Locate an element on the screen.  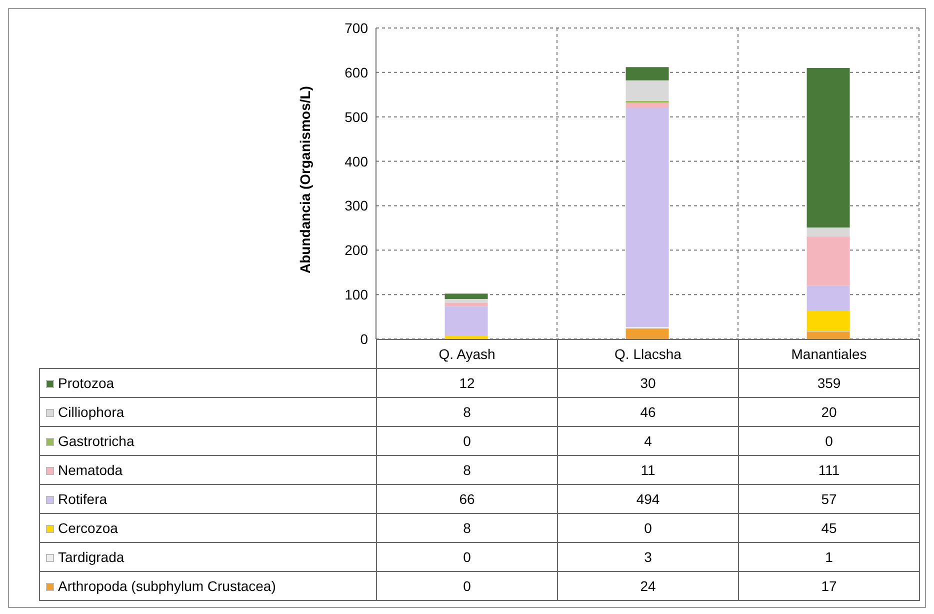
y-tick-label: 400 is located at coordinates (356, 161).